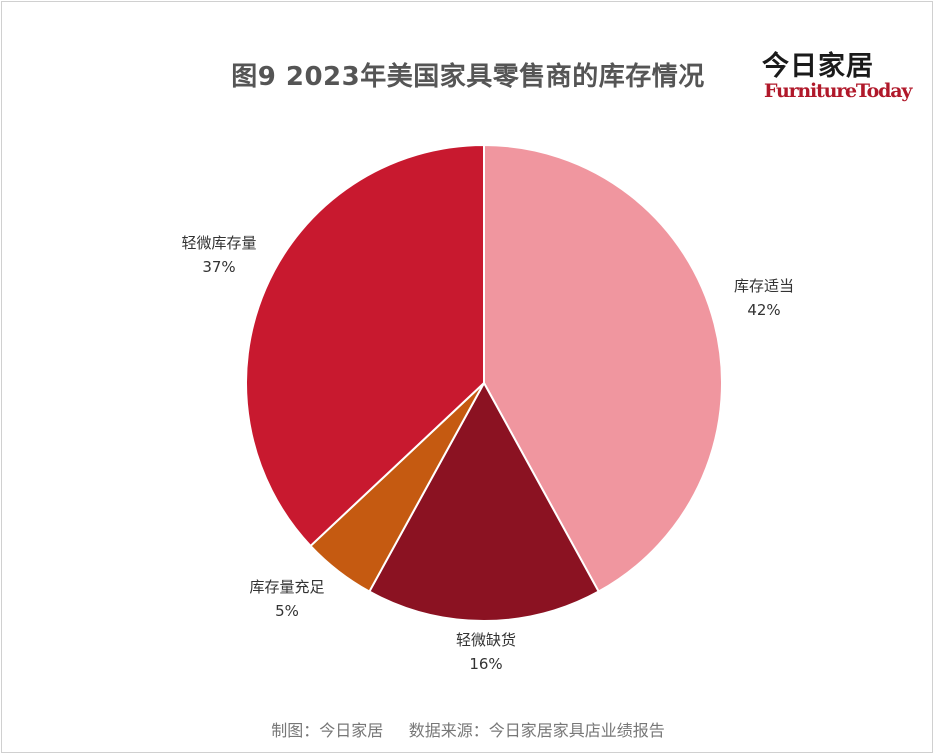  I want to click on logo-en-text: FurnitureToday, so click(838, 91).